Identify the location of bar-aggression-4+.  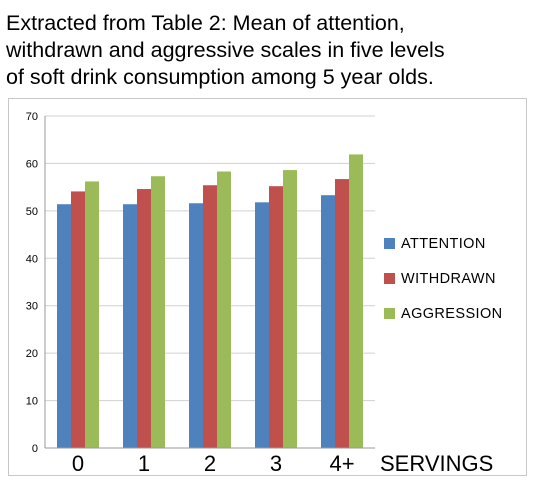
(356, 301).